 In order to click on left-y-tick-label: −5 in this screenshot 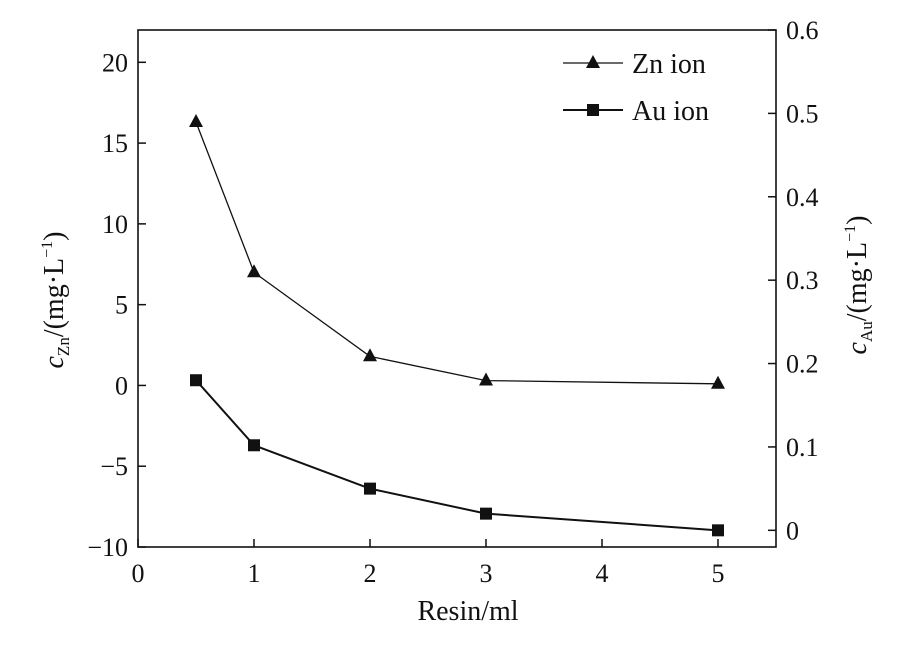, I will do `click(114, 466)`.